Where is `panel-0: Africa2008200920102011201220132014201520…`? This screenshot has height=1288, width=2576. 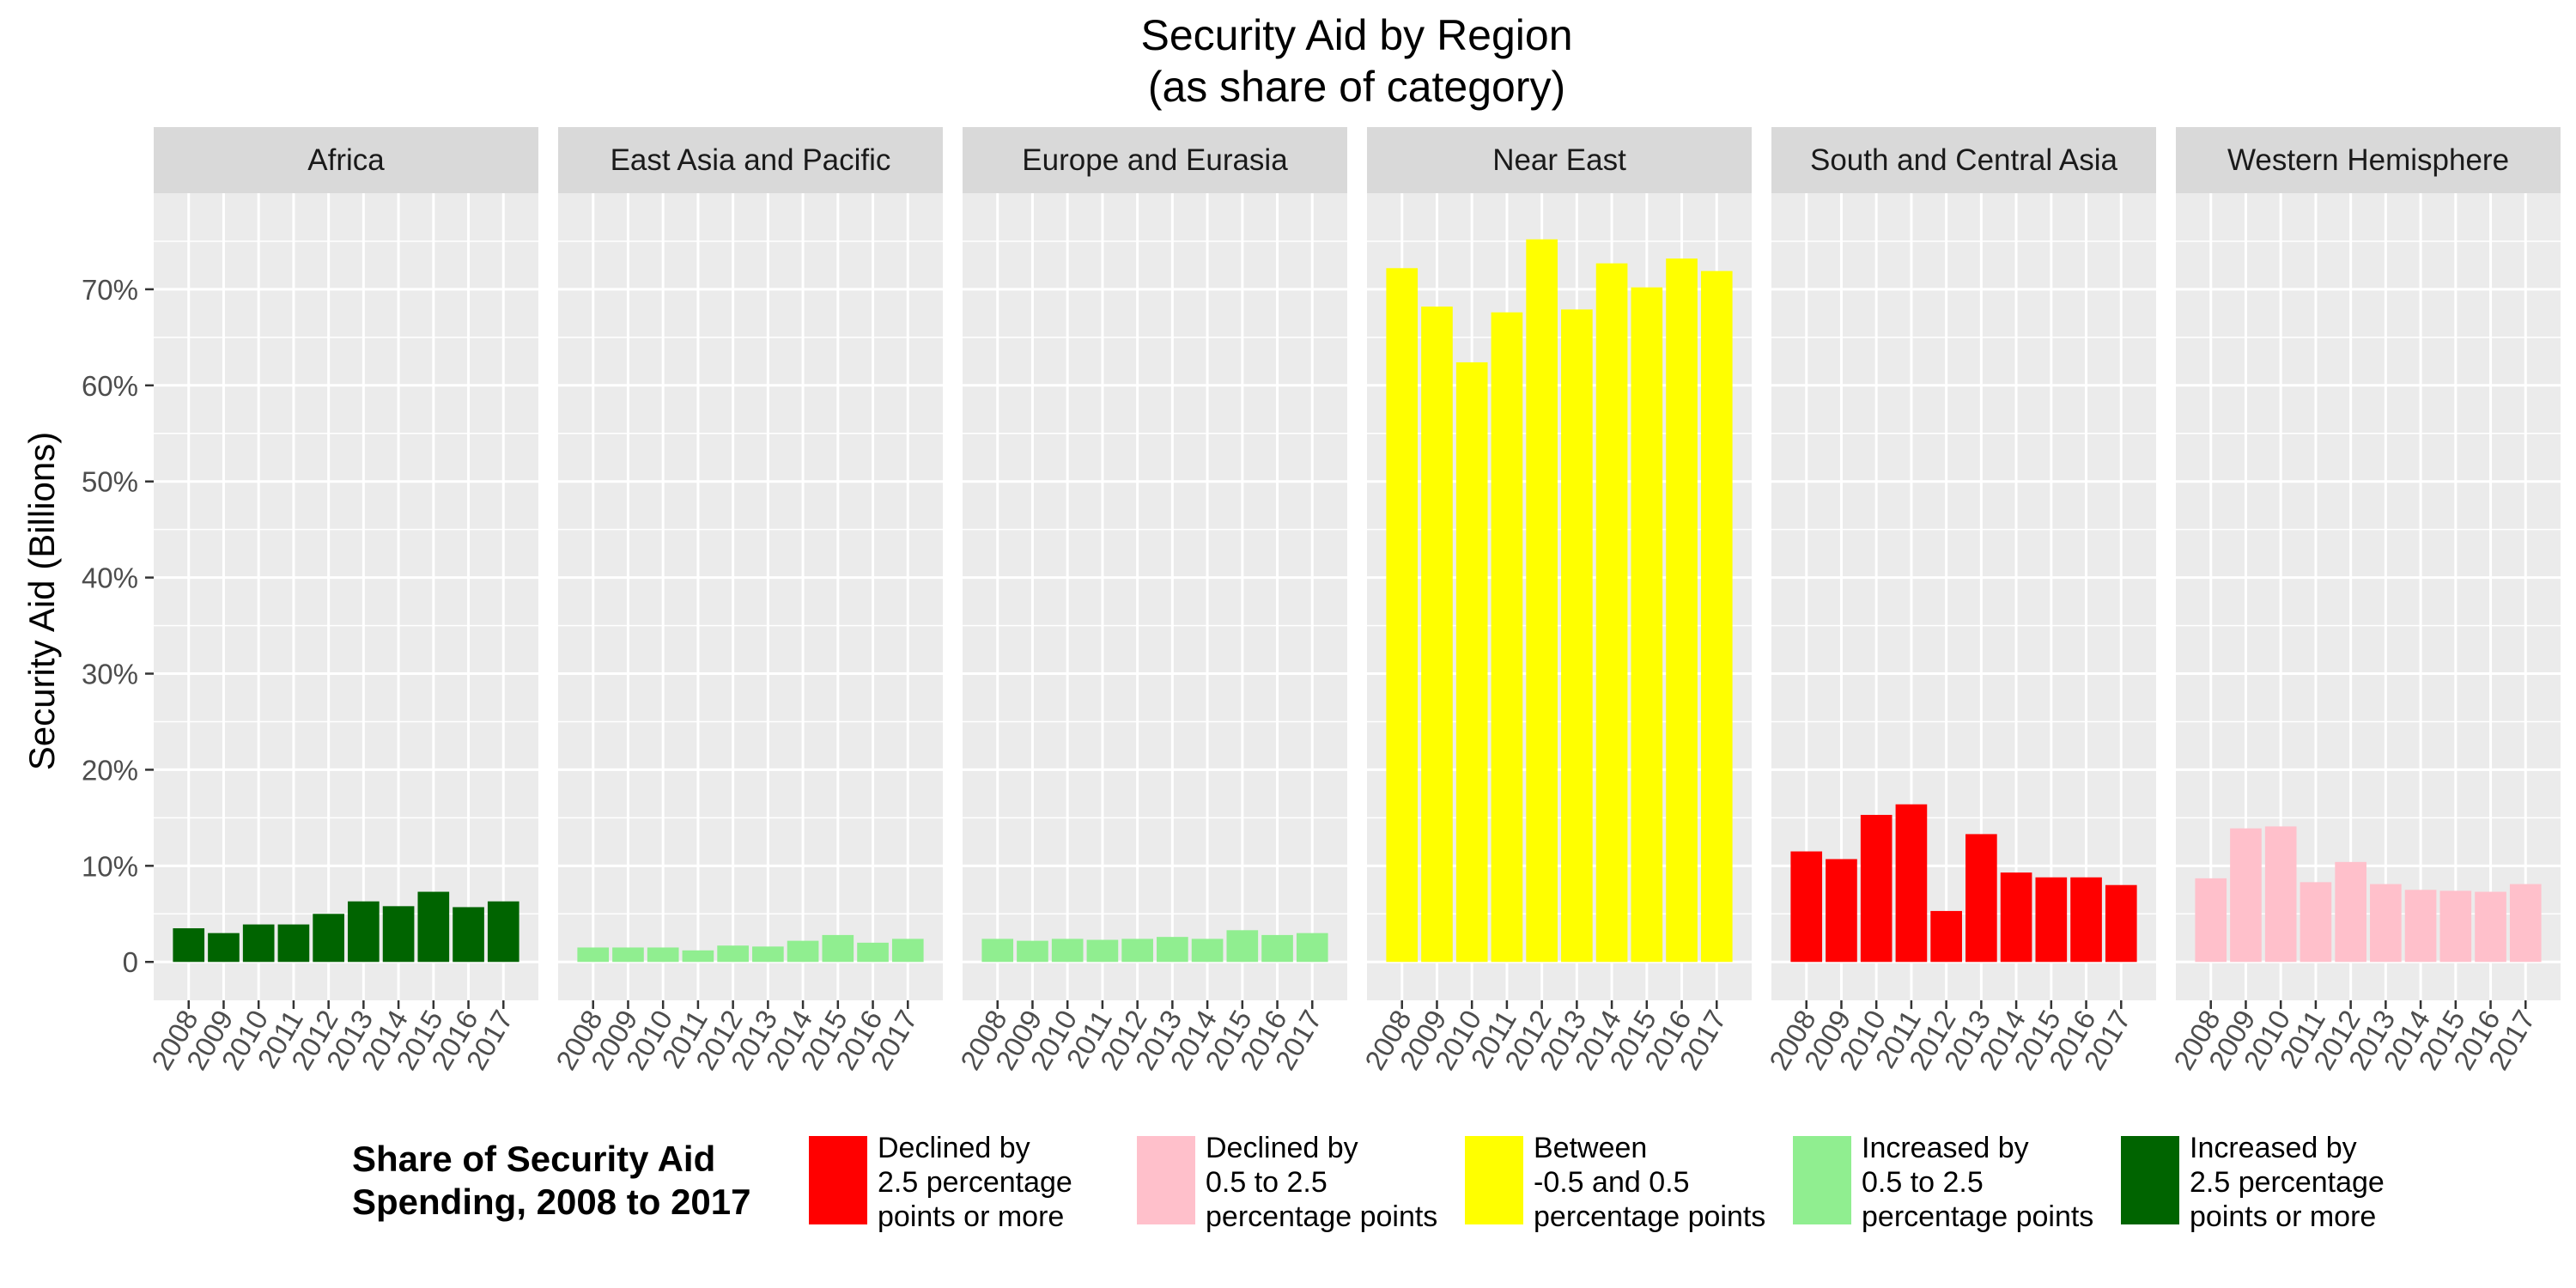 panel-0: Africa2008200920102011201220132014201520… is located at coordinates (342, 601).